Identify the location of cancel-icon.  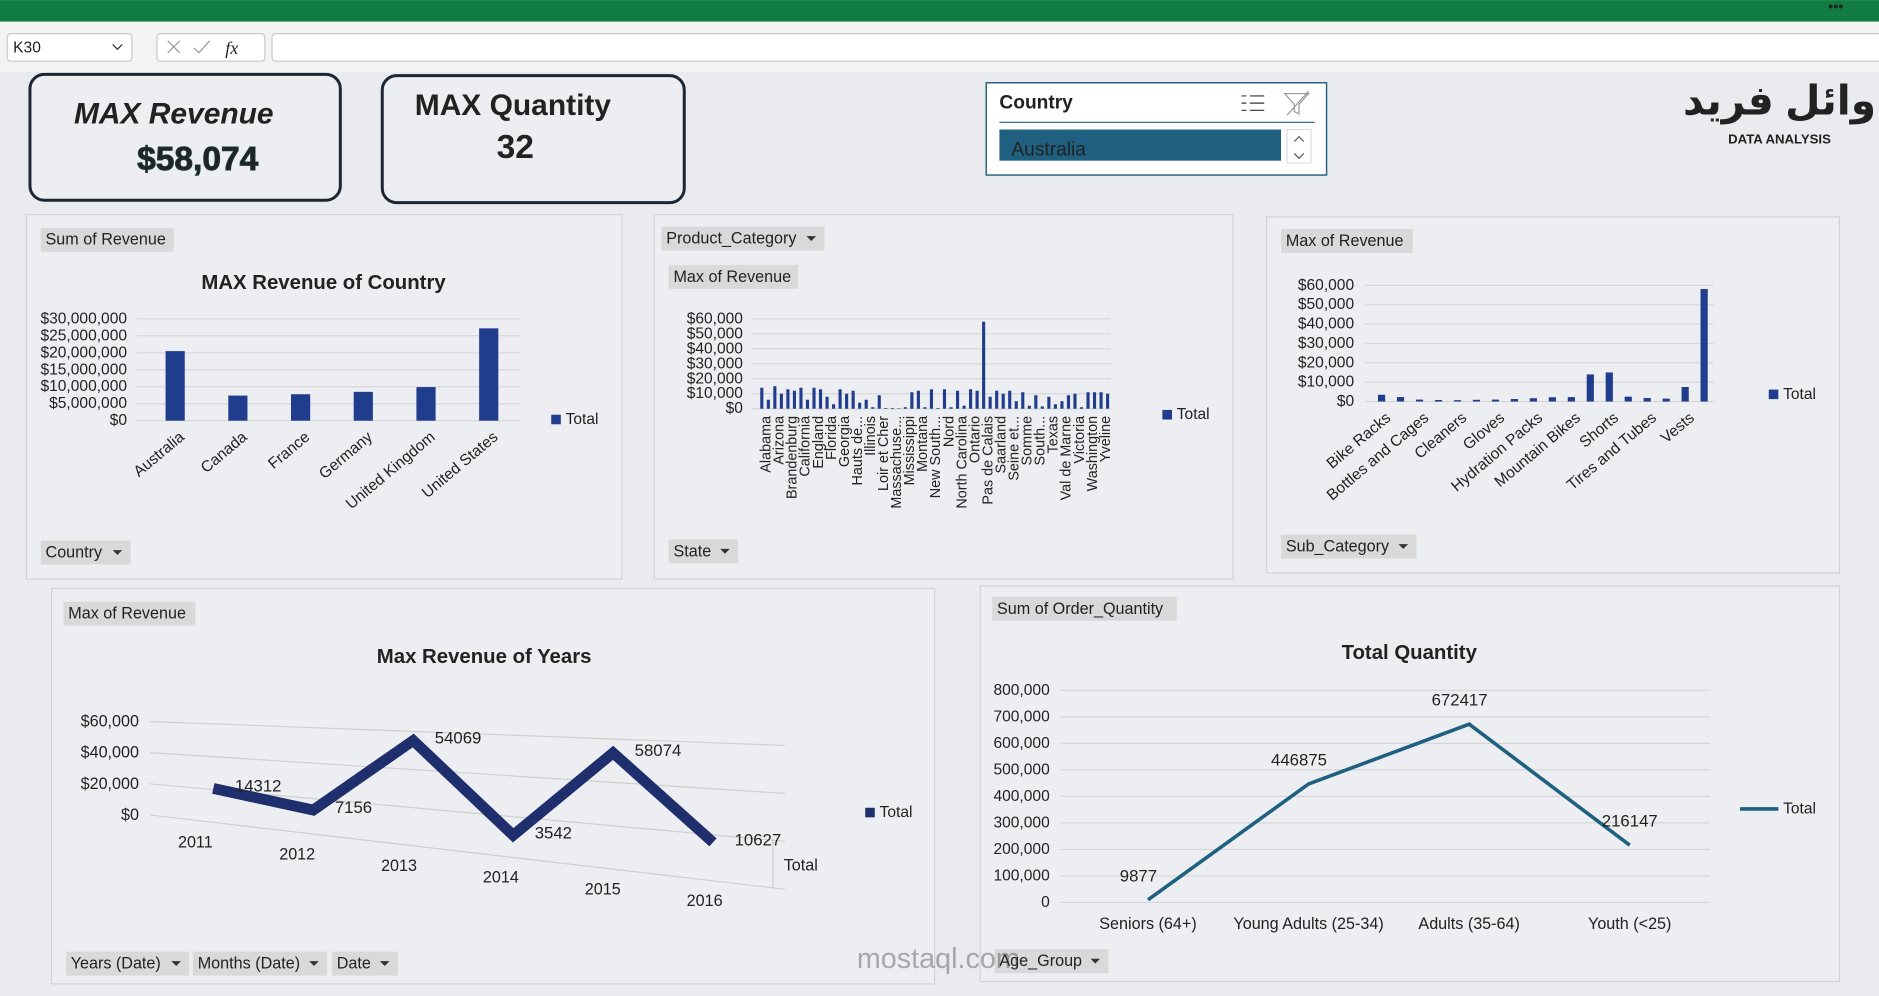
(174, 47).